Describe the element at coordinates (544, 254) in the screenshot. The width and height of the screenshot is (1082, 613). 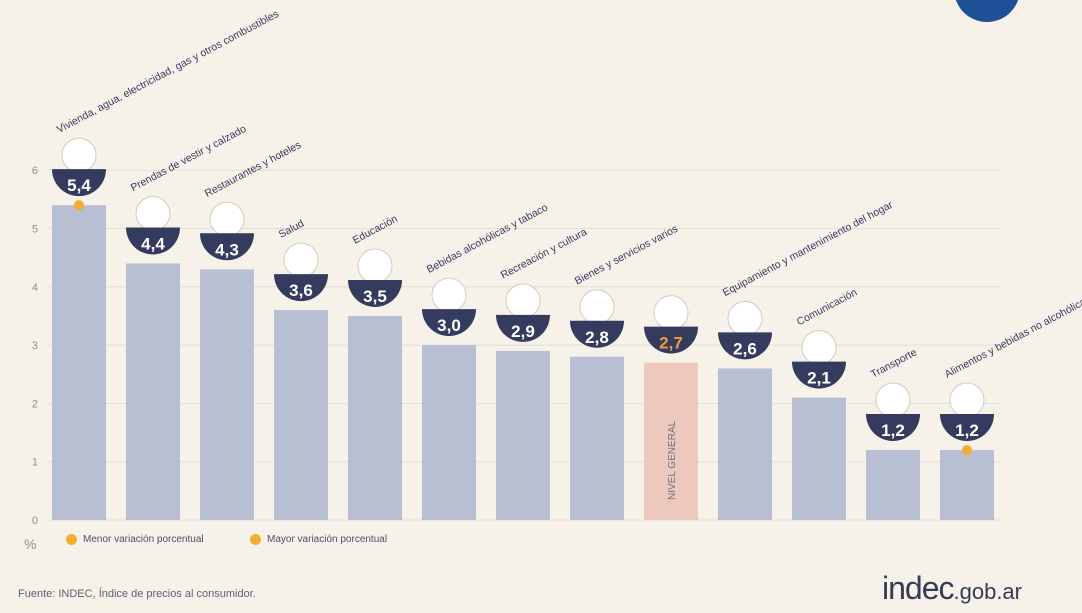
I see `category-label: Recreación y cultura` at that location.